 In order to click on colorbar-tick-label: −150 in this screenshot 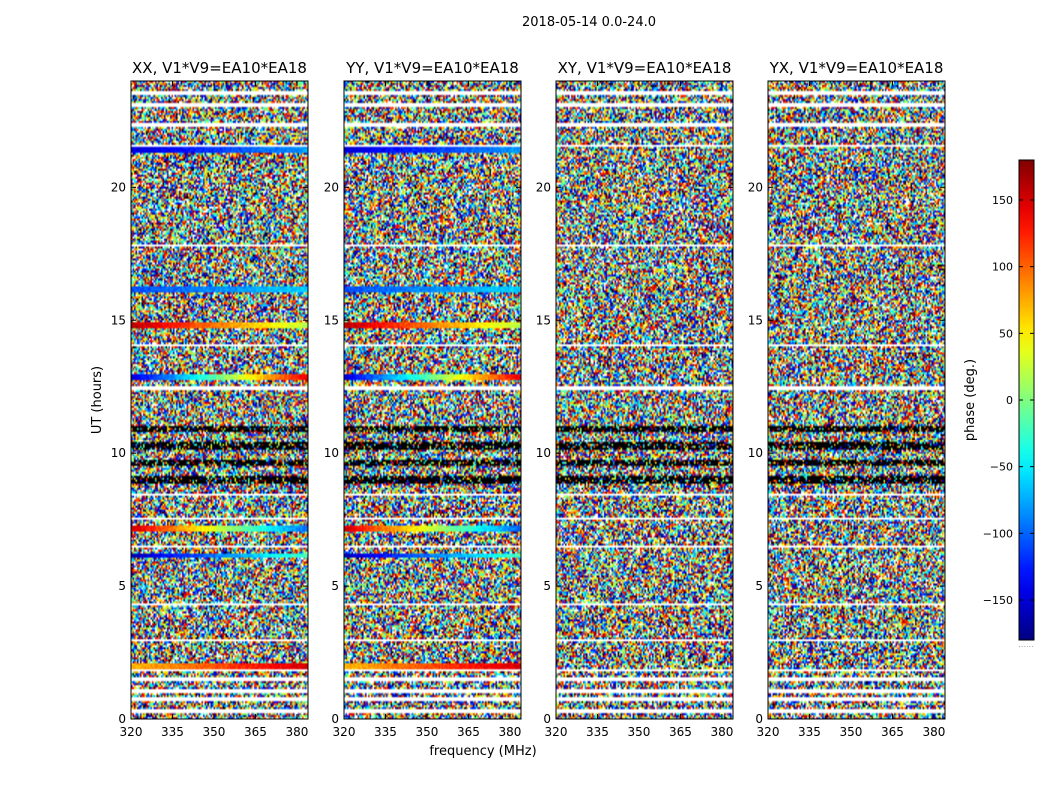, I will do `click(998, 600)`.